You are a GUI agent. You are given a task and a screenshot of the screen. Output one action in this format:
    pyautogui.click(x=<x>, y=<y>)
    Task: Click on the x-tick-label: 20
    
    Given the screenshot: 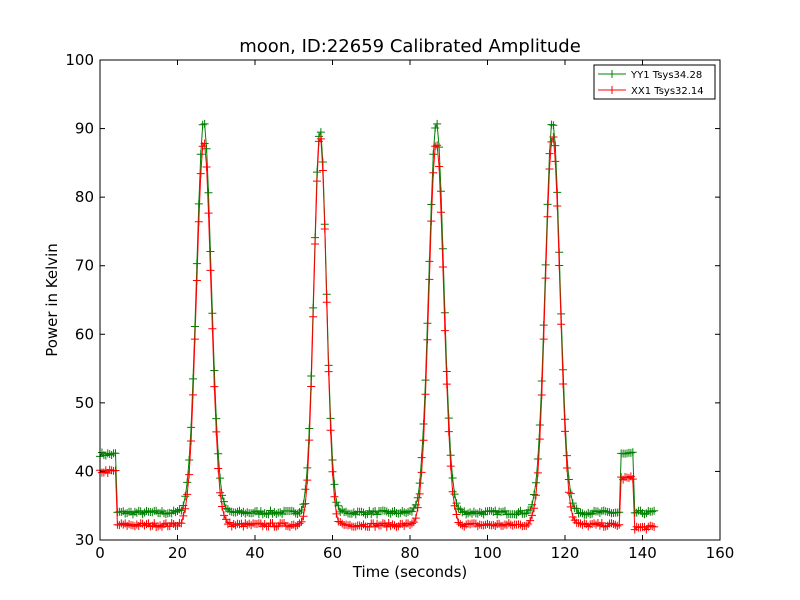 What is the action you would take?
    pyautogui.click(x=177, y=553)
    